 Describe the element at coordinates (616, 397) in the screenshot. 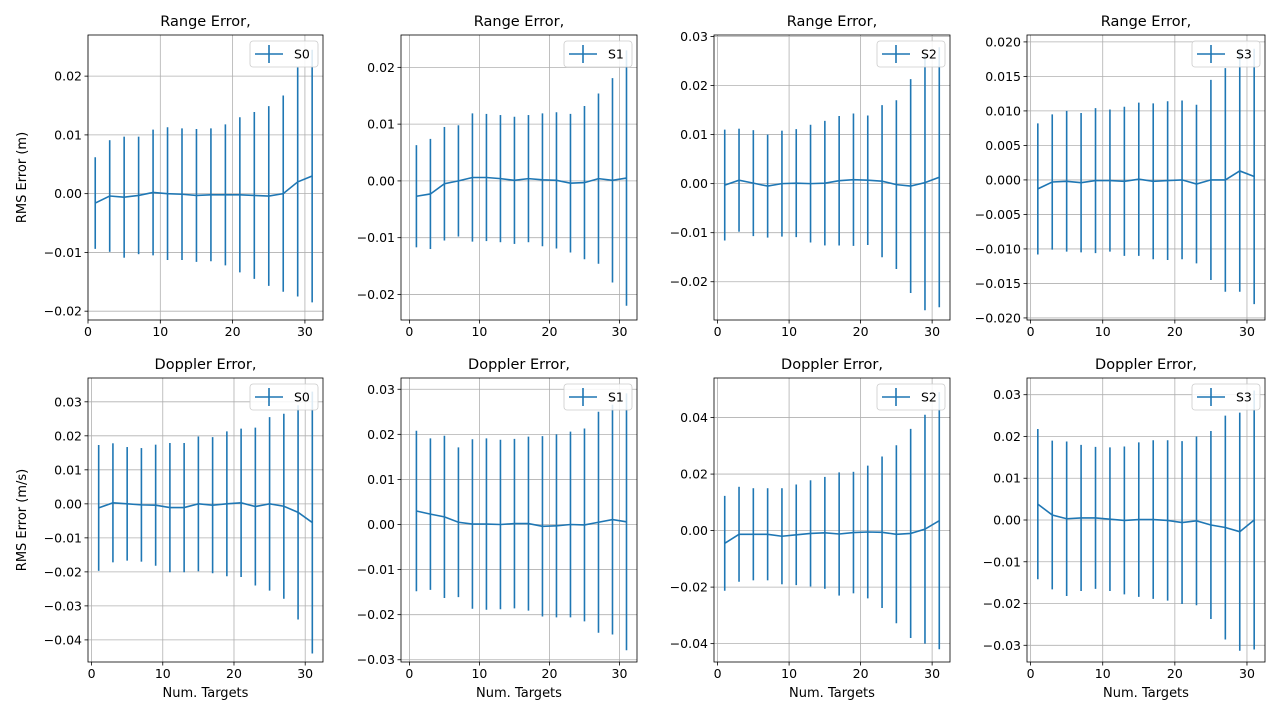

I see `legend-label: S1` at that location.